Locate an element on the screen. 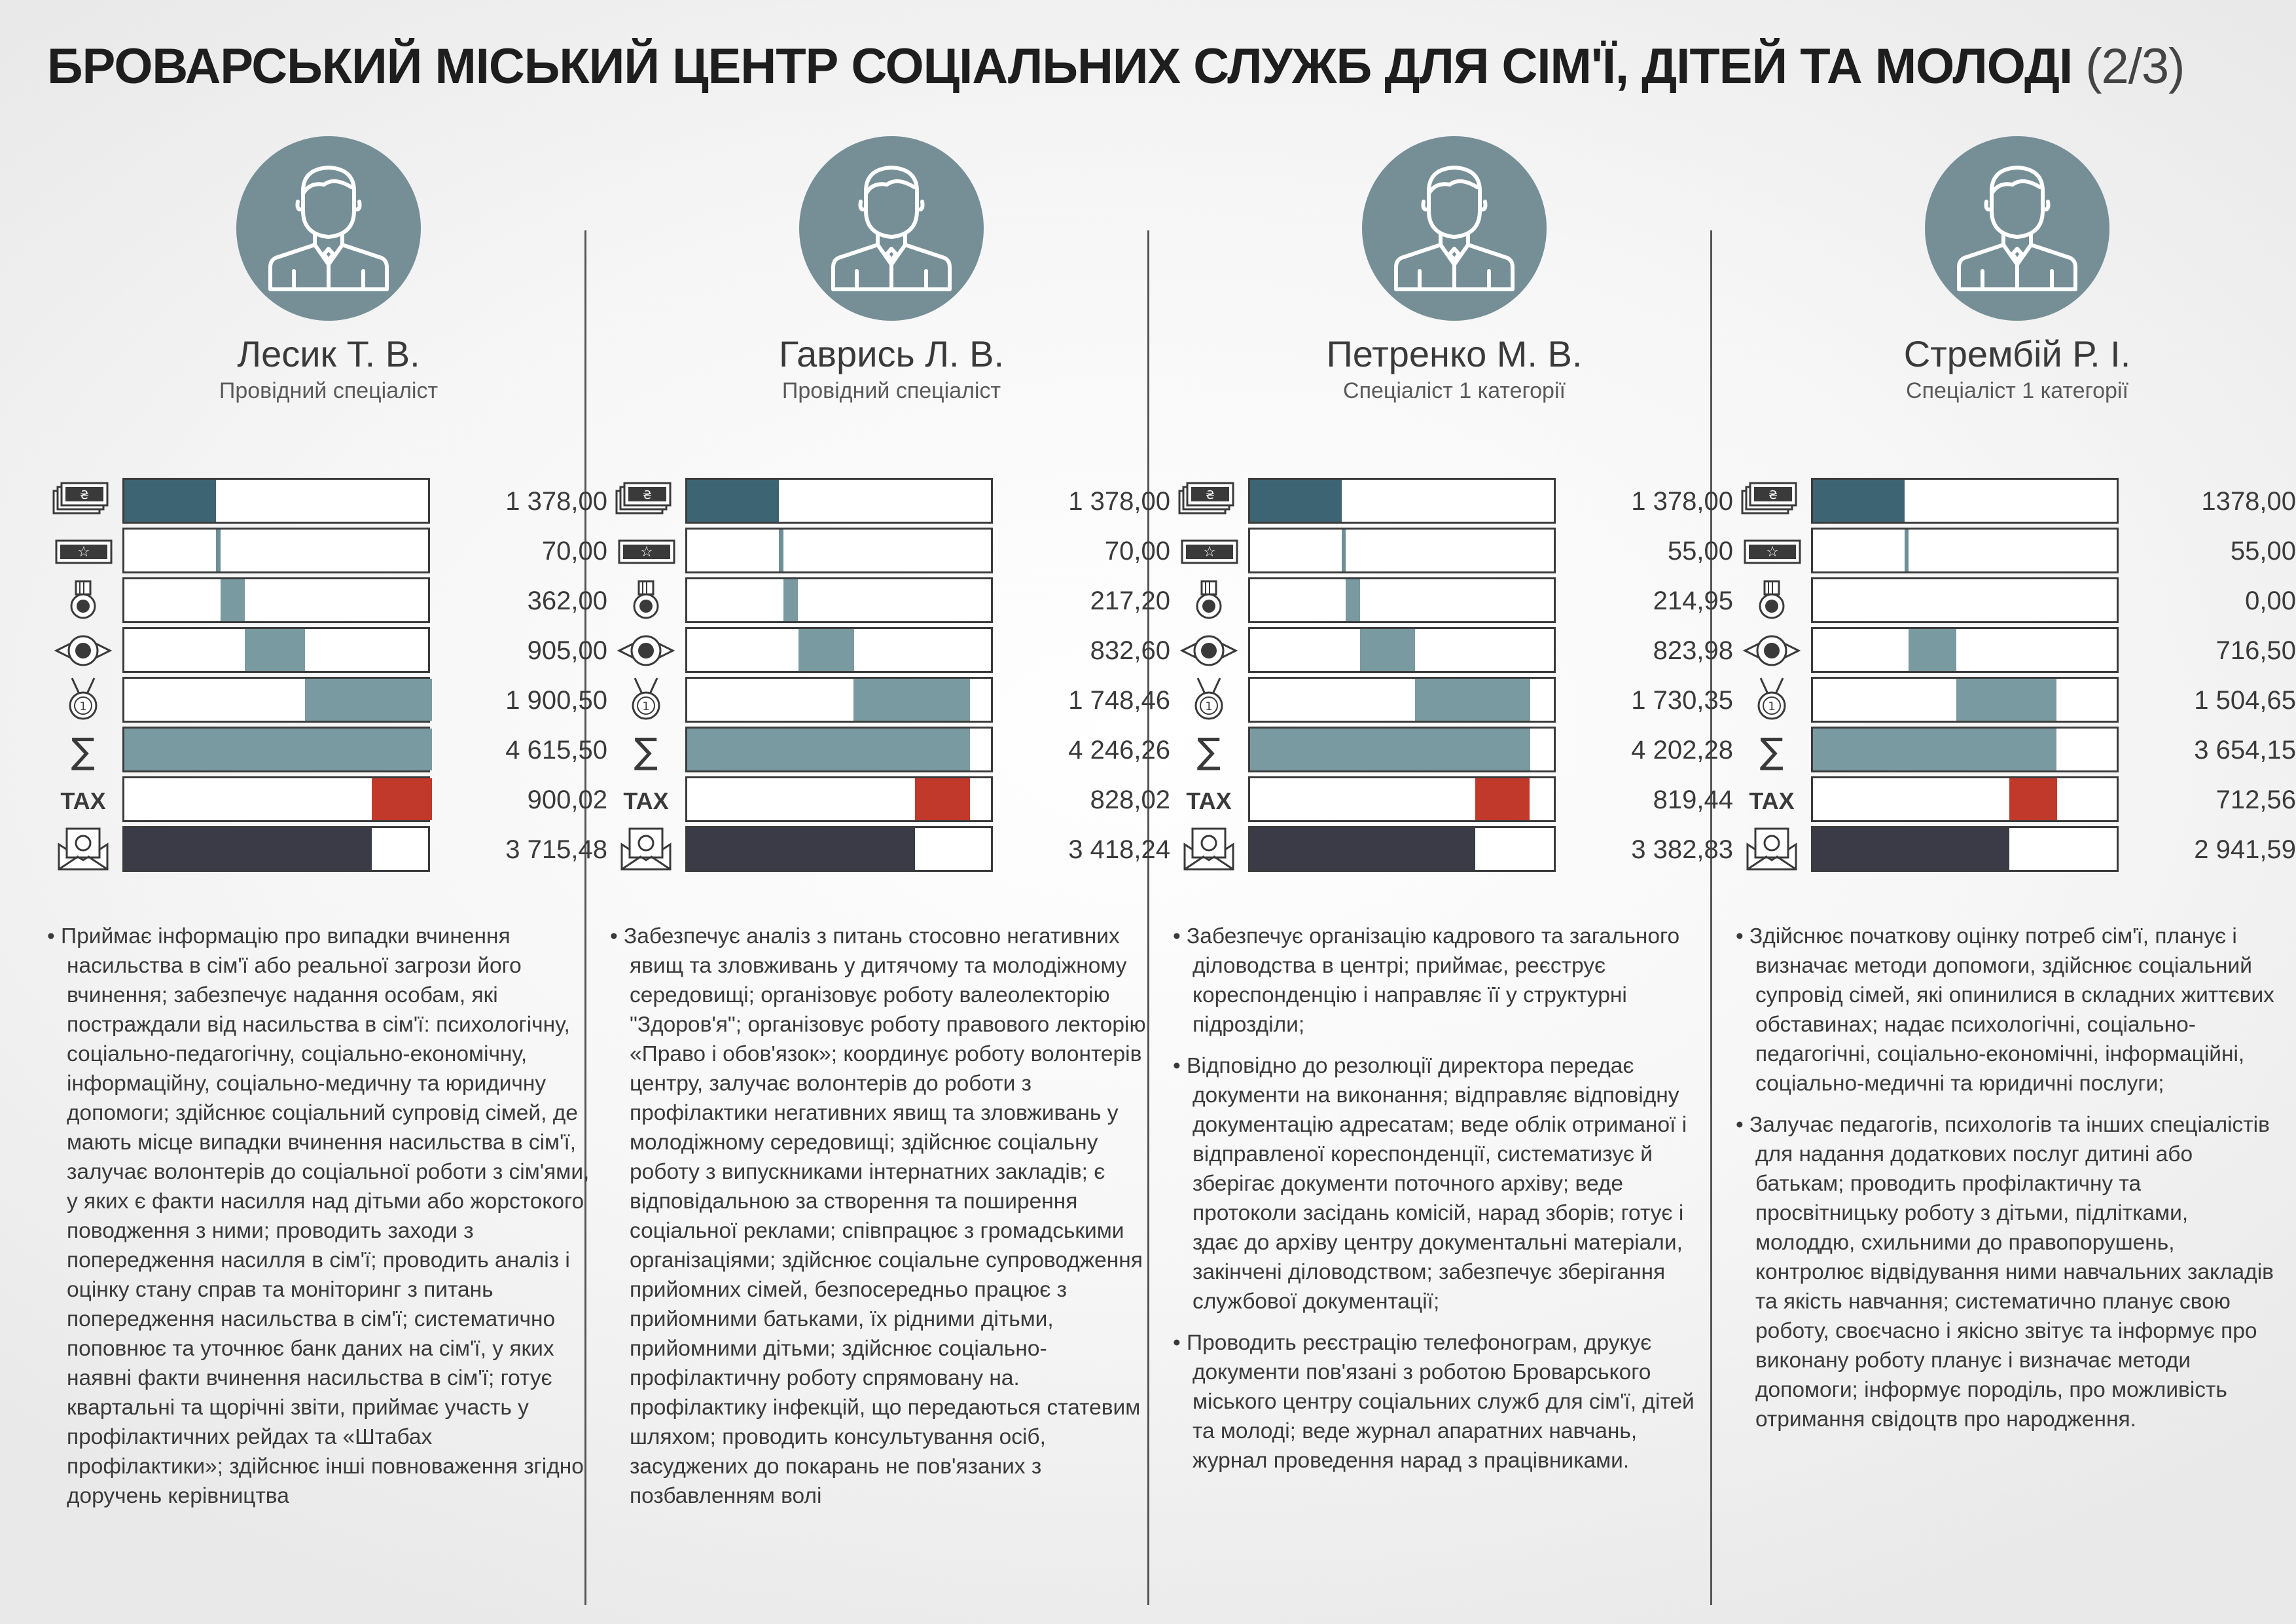  stat-value: 716,50 is located at coordinates (2255, 650).